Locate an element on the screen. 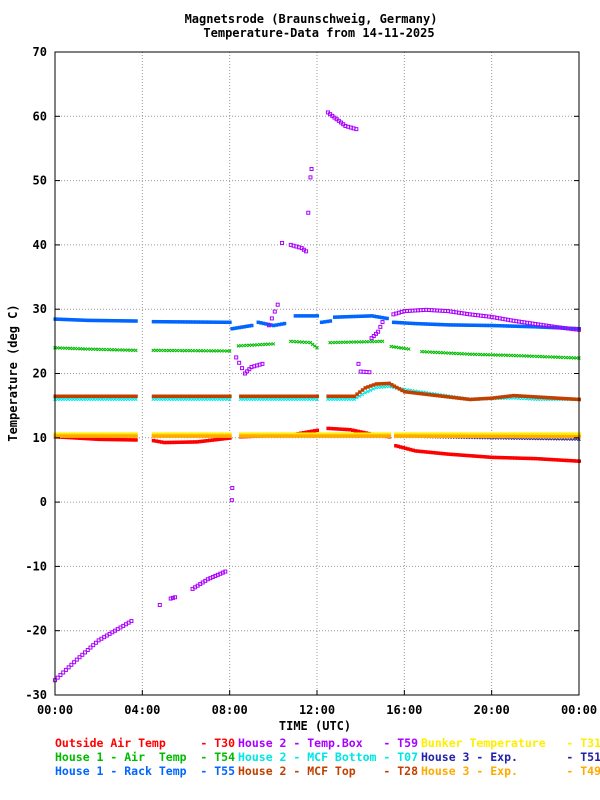  y-tick-label: 50 is located at coordinates (40, 181).